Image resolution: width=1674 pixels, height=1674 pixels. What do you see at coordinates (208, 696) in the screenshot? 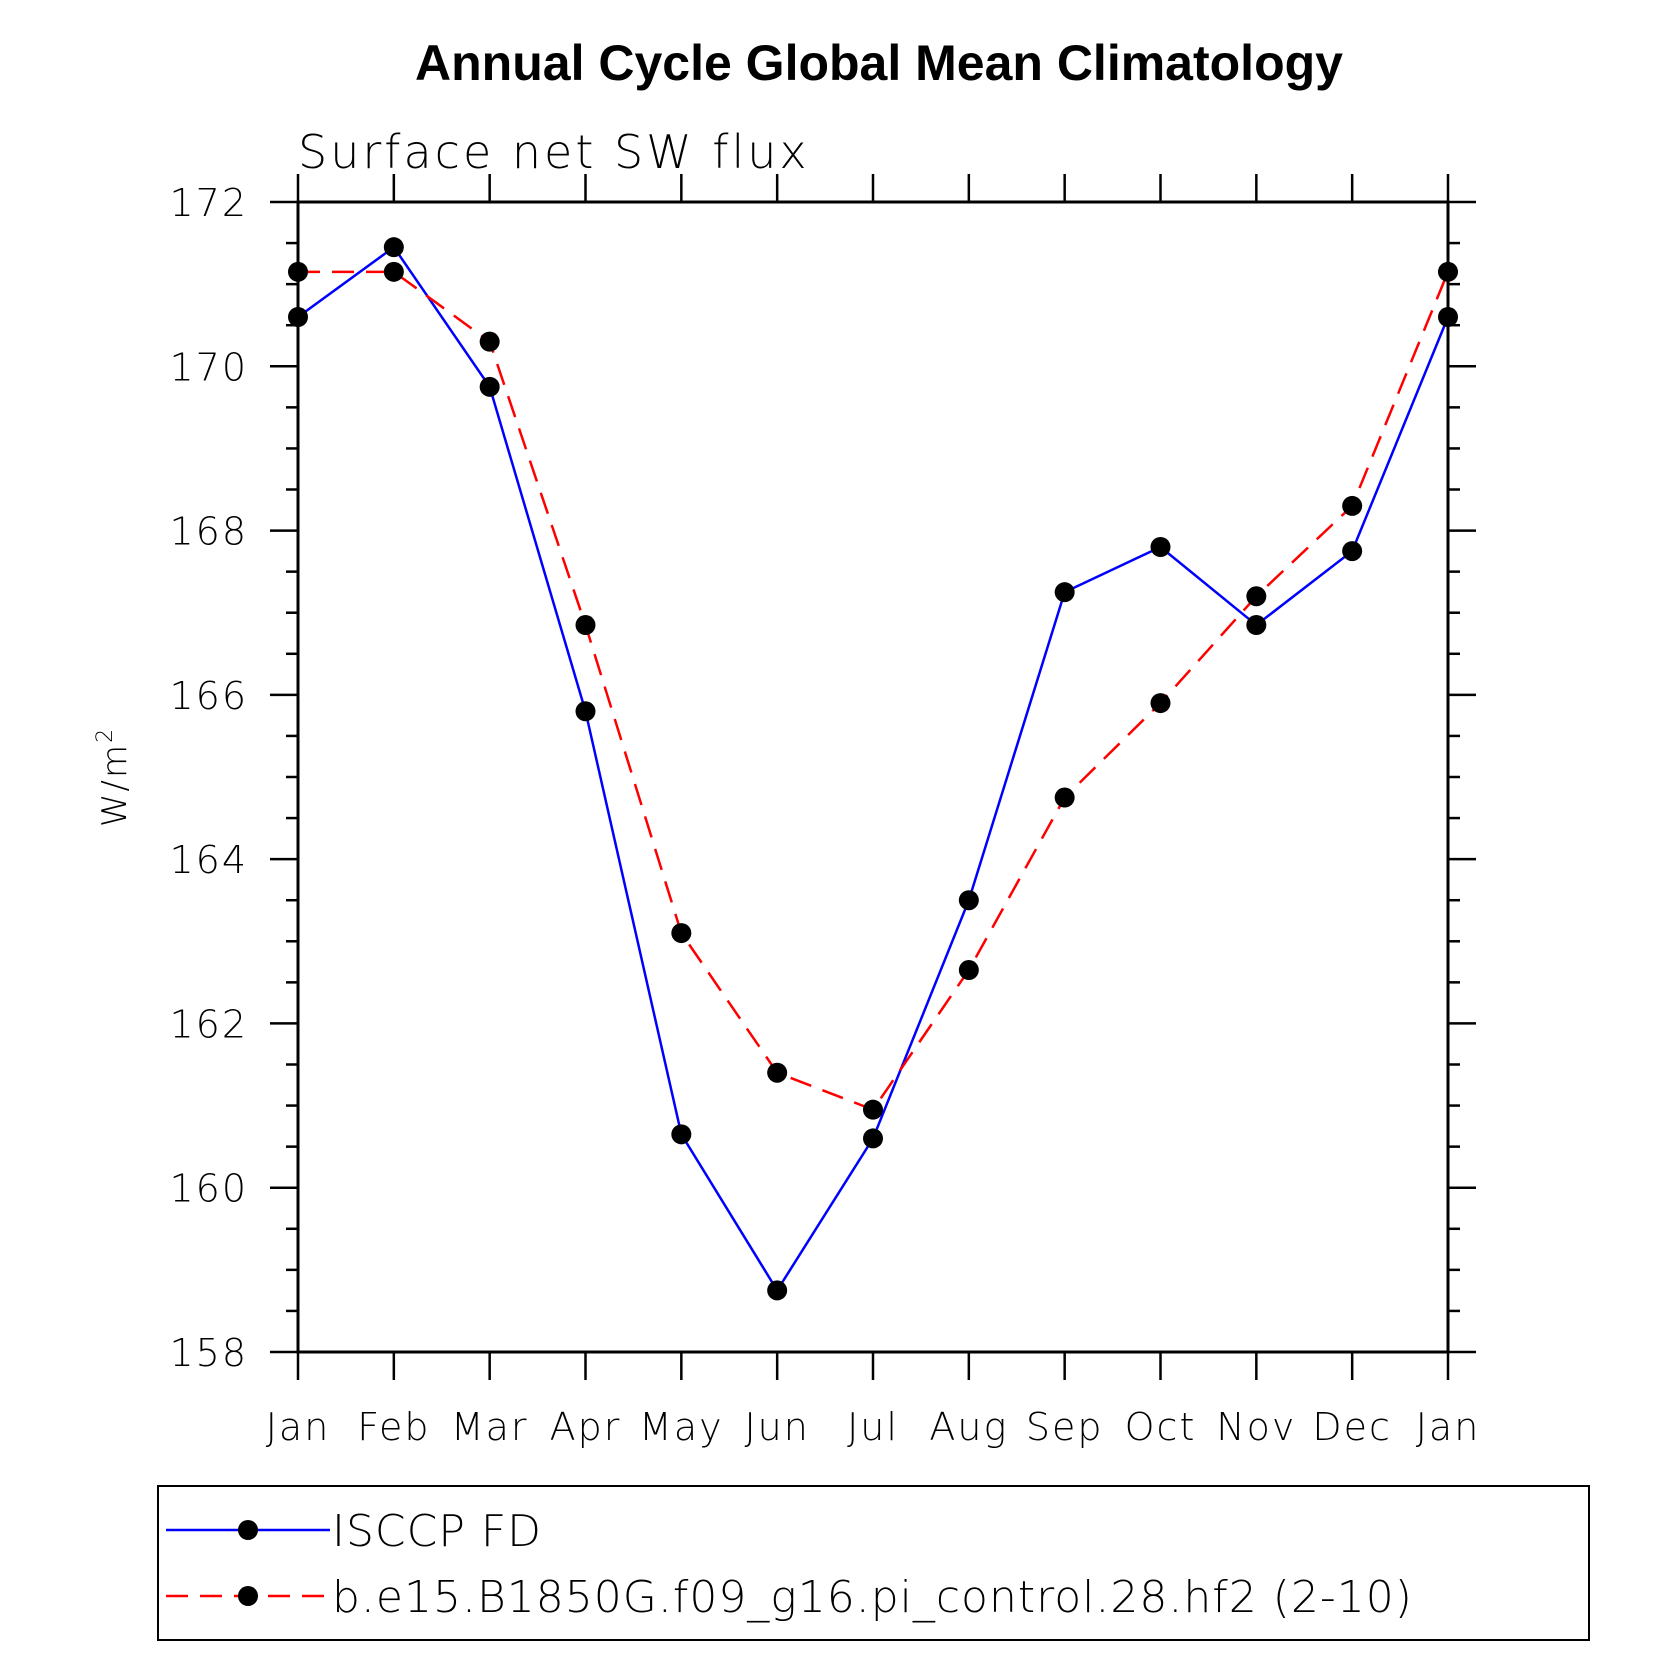
I see `y-tick-label: 166` at bounding box center [208, 696].